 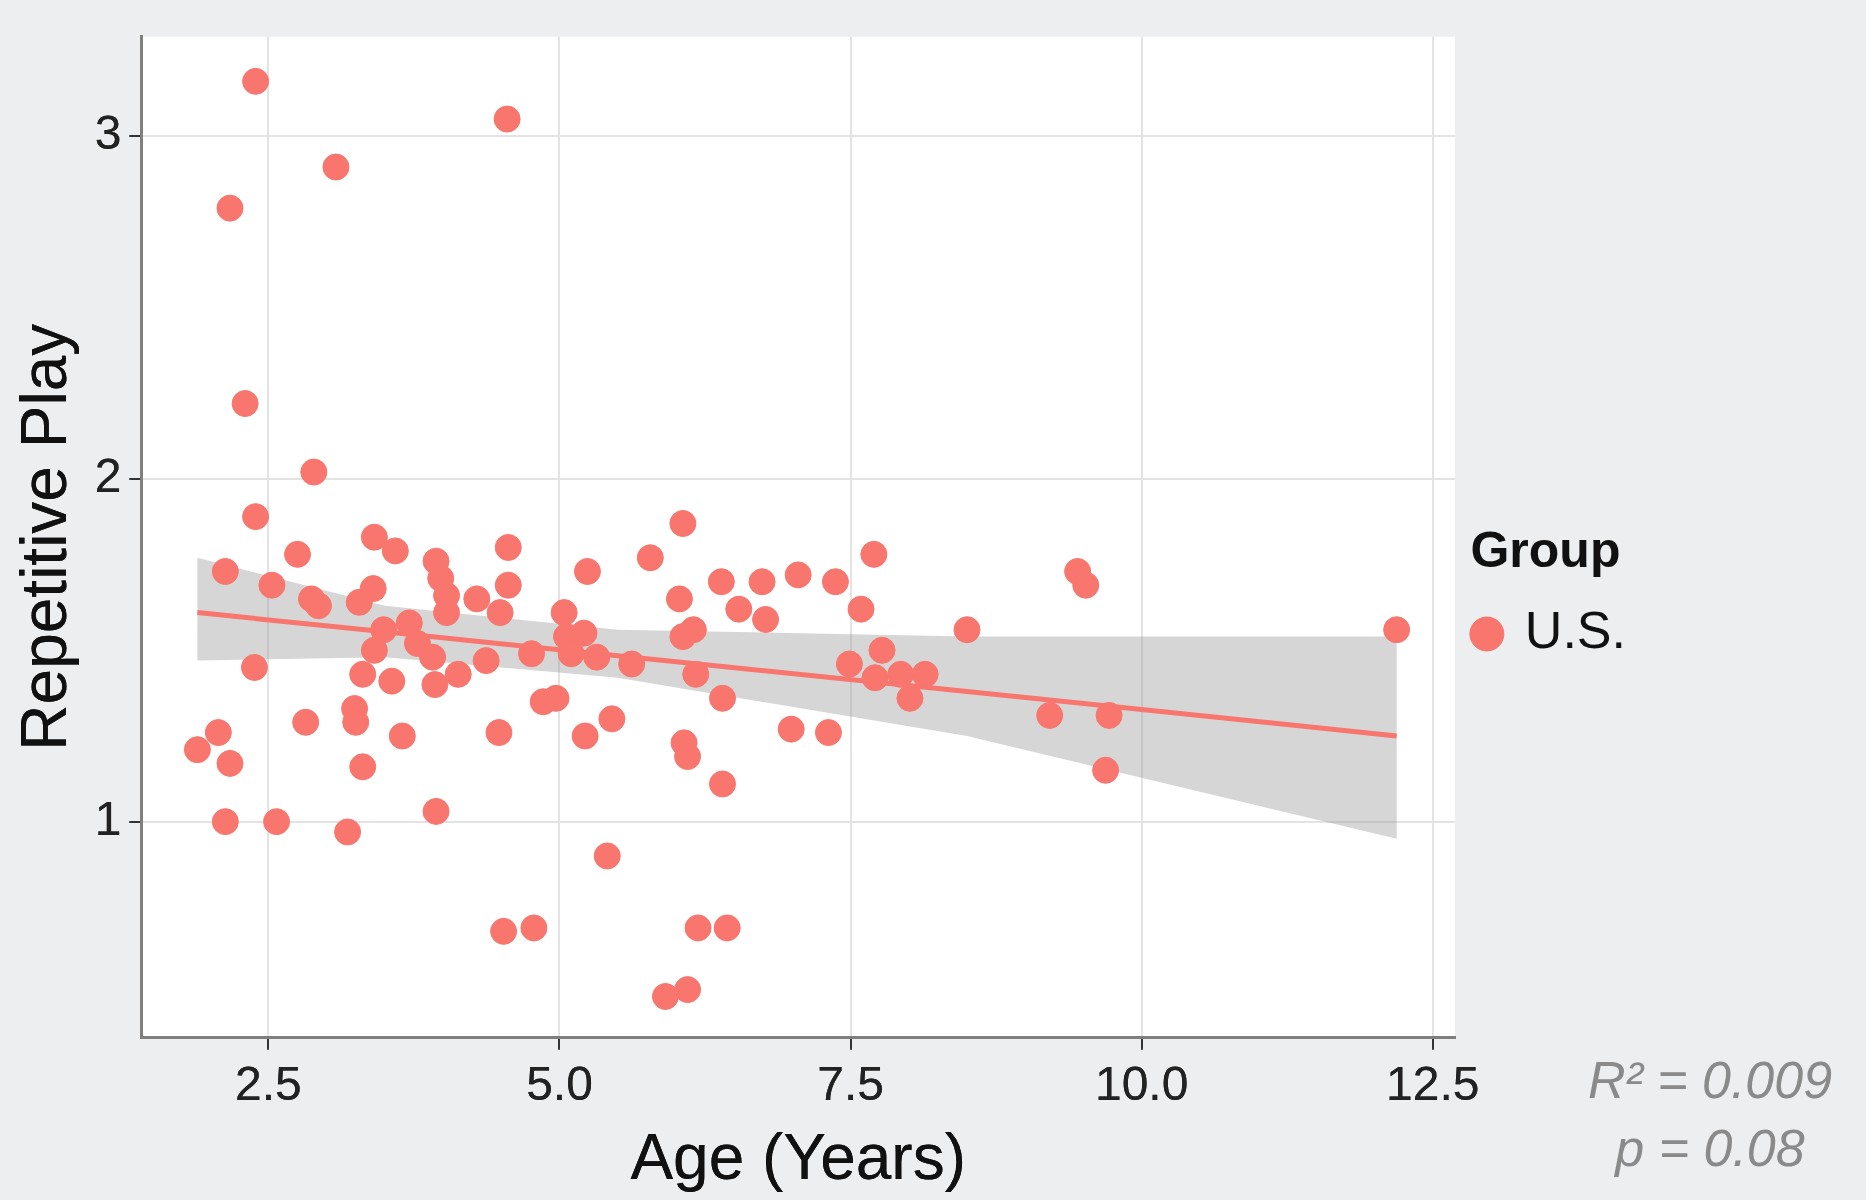 What do you see at coordinates (108, 476) in the screenshot?
I see `y-tick-label: 2` at bounding box center [108, 476].